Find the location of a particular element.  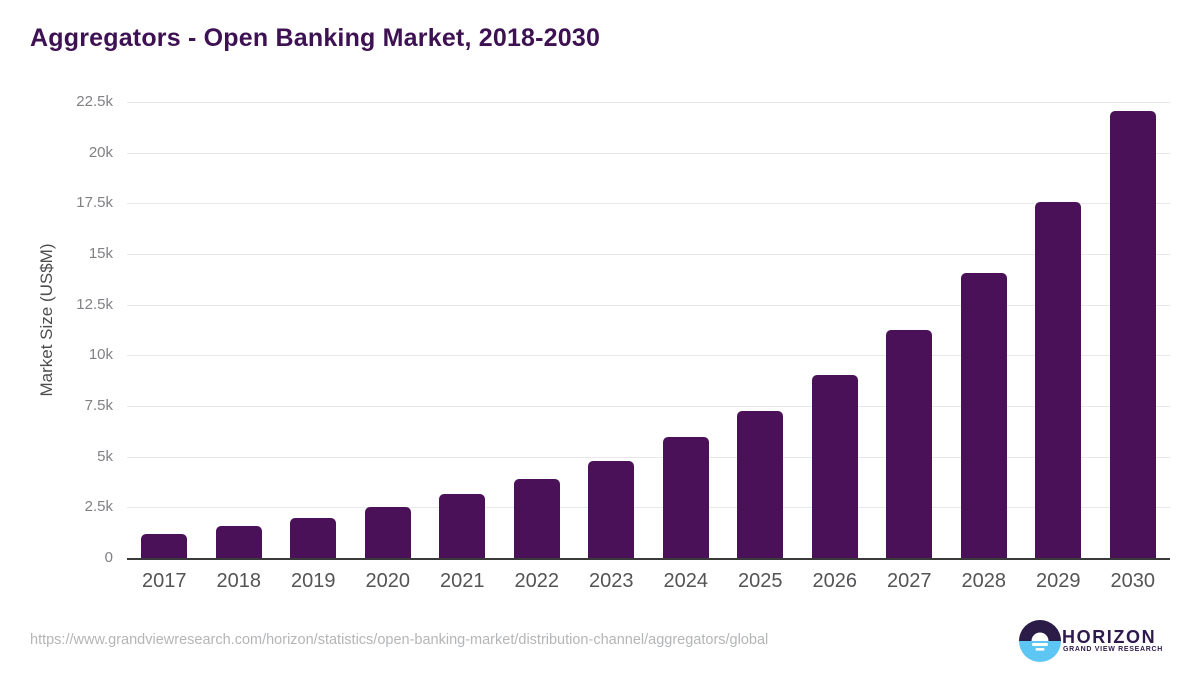

x-tick-label-2026: 2026 is located at coordinates (835, 581).